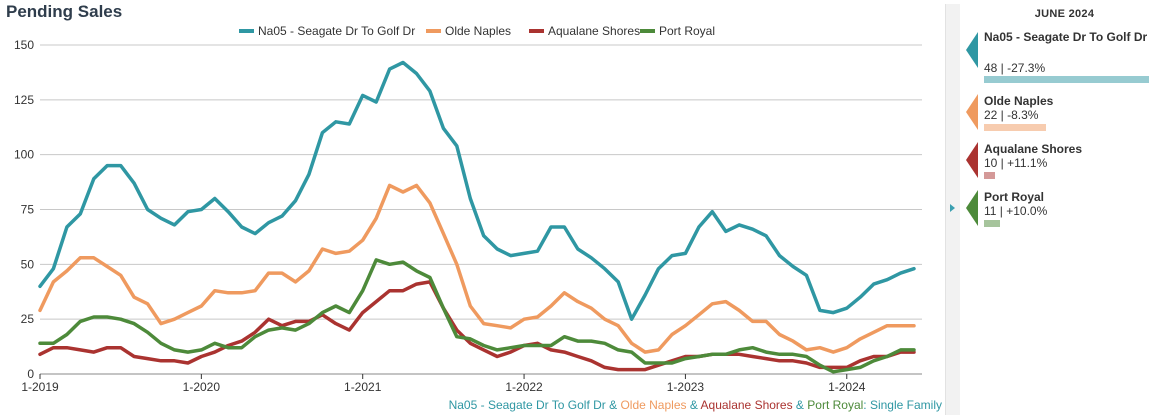  What do you see at coordinates (847, 387) in the screenshot?
I see `x-tick-label: 1-2024` at bounding box center [847, 387].